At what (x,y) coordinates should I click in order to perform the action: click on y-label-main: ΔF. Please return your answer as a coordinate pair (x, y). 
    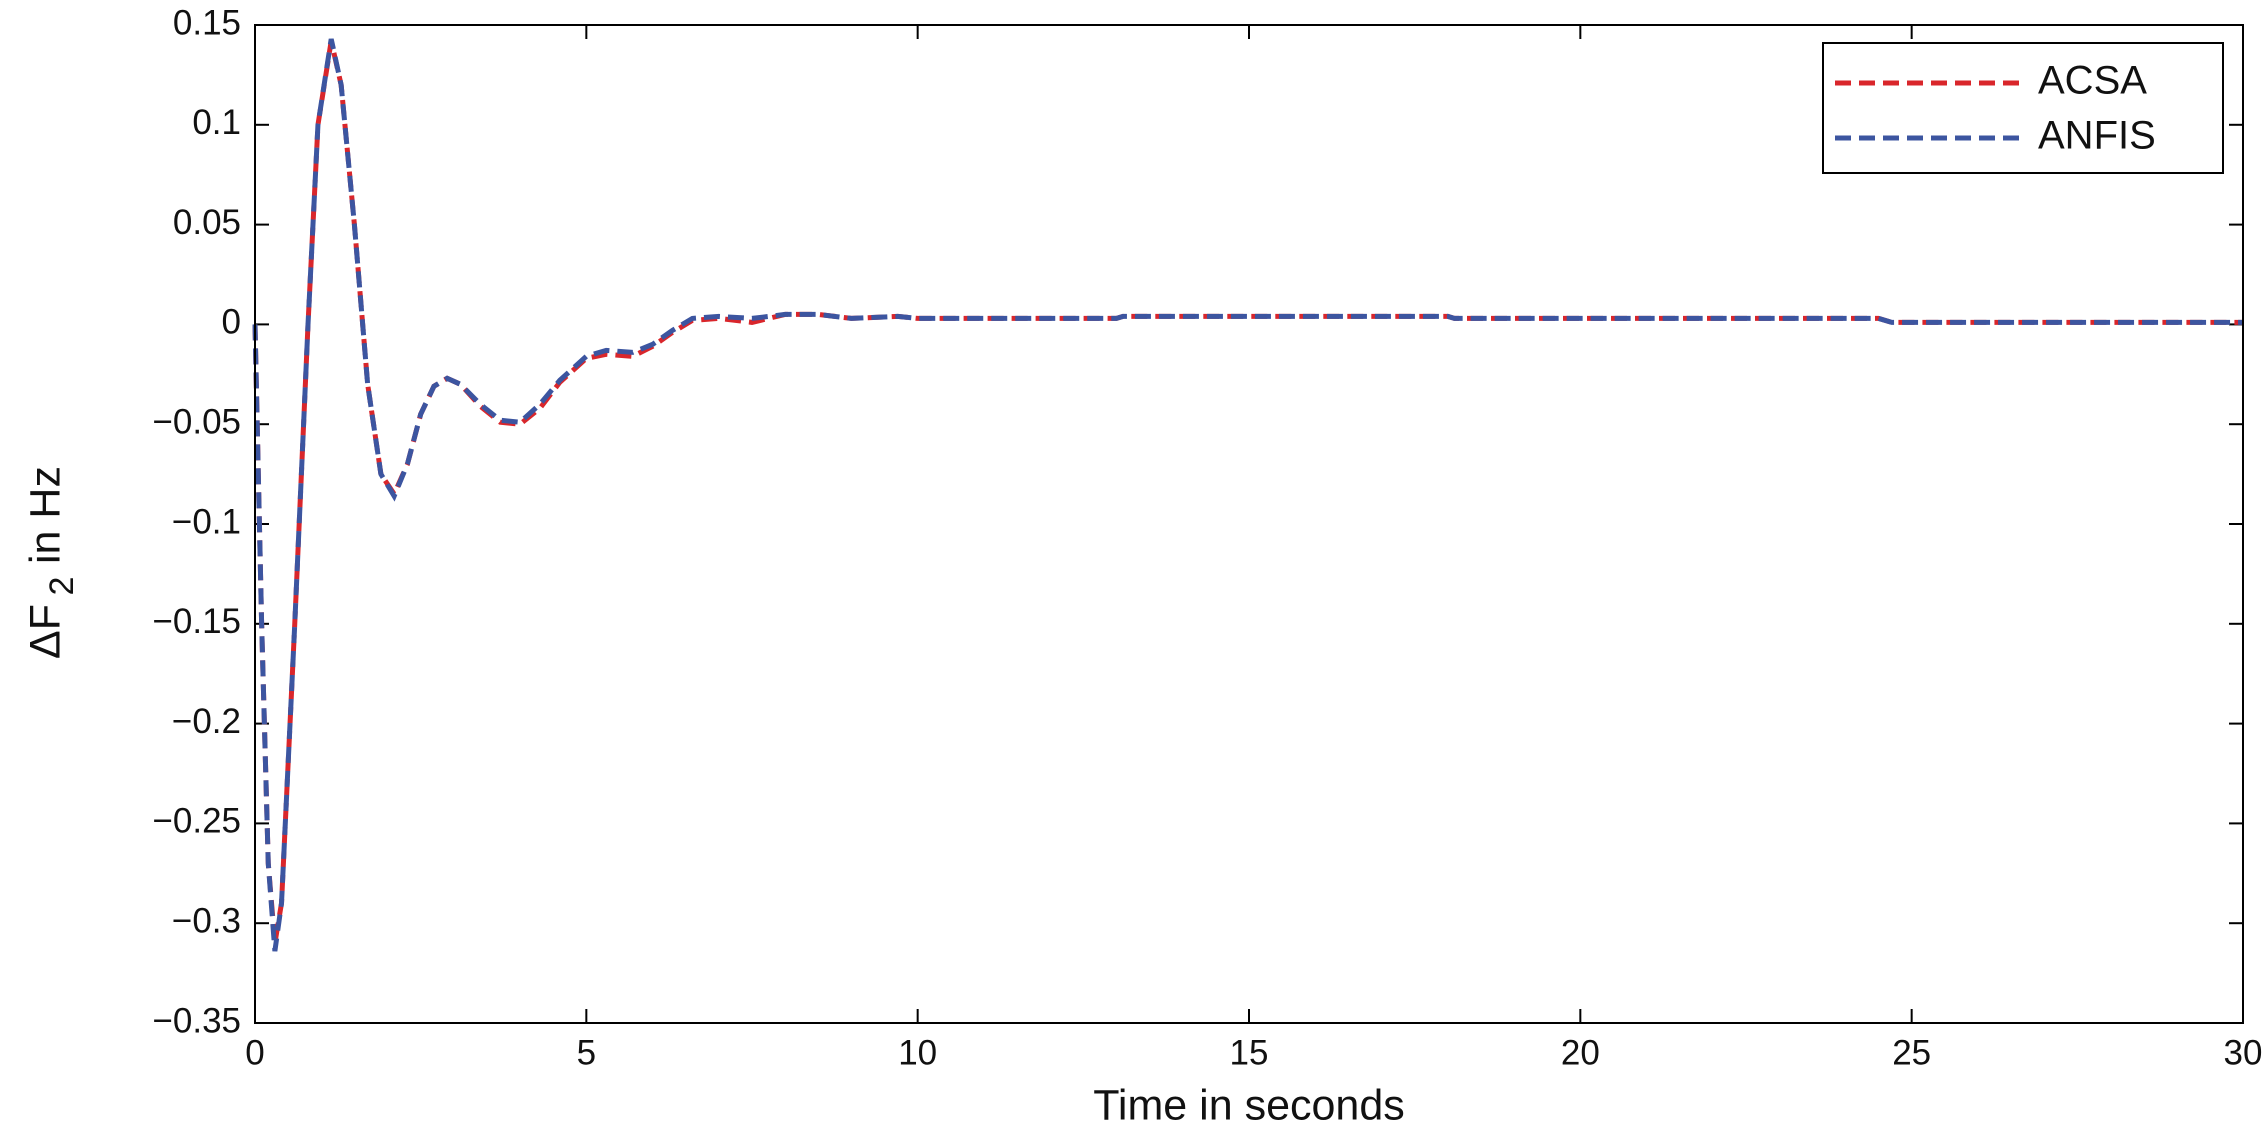
    Looking at the image, I should click on (45, 631).